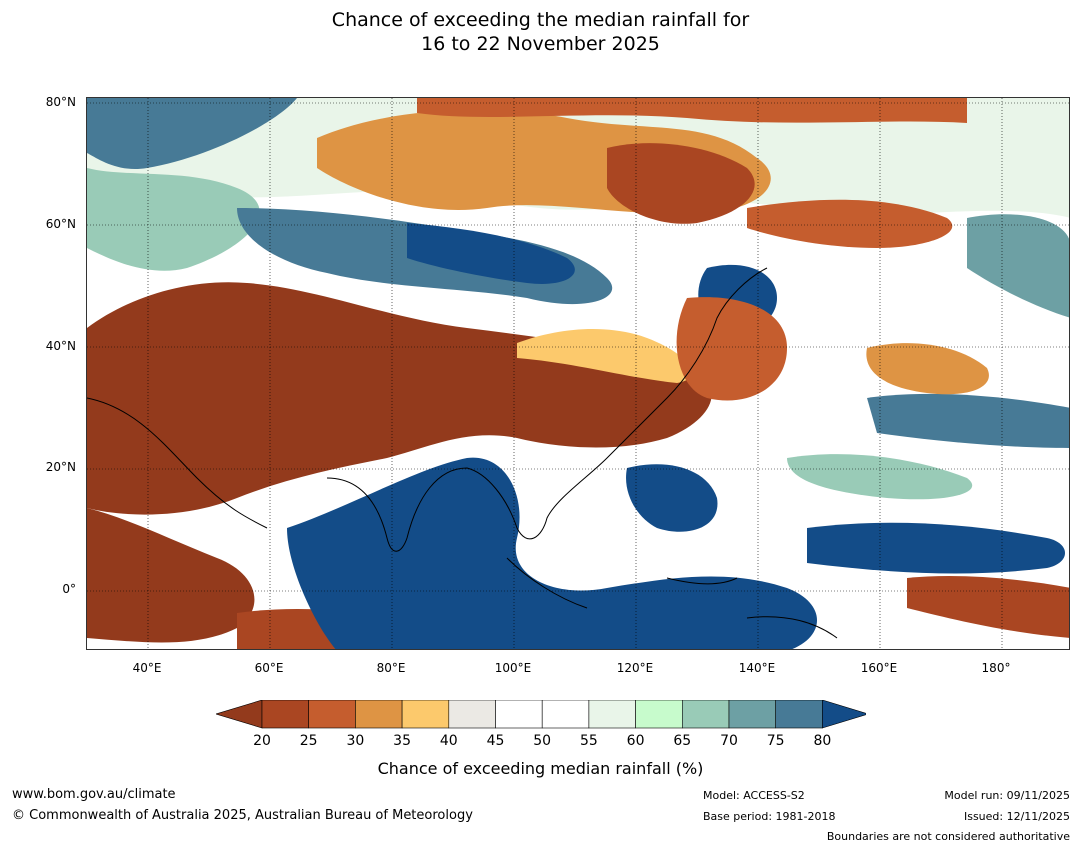  I want to click on colorbar-tick: 60, so click(635, 741).